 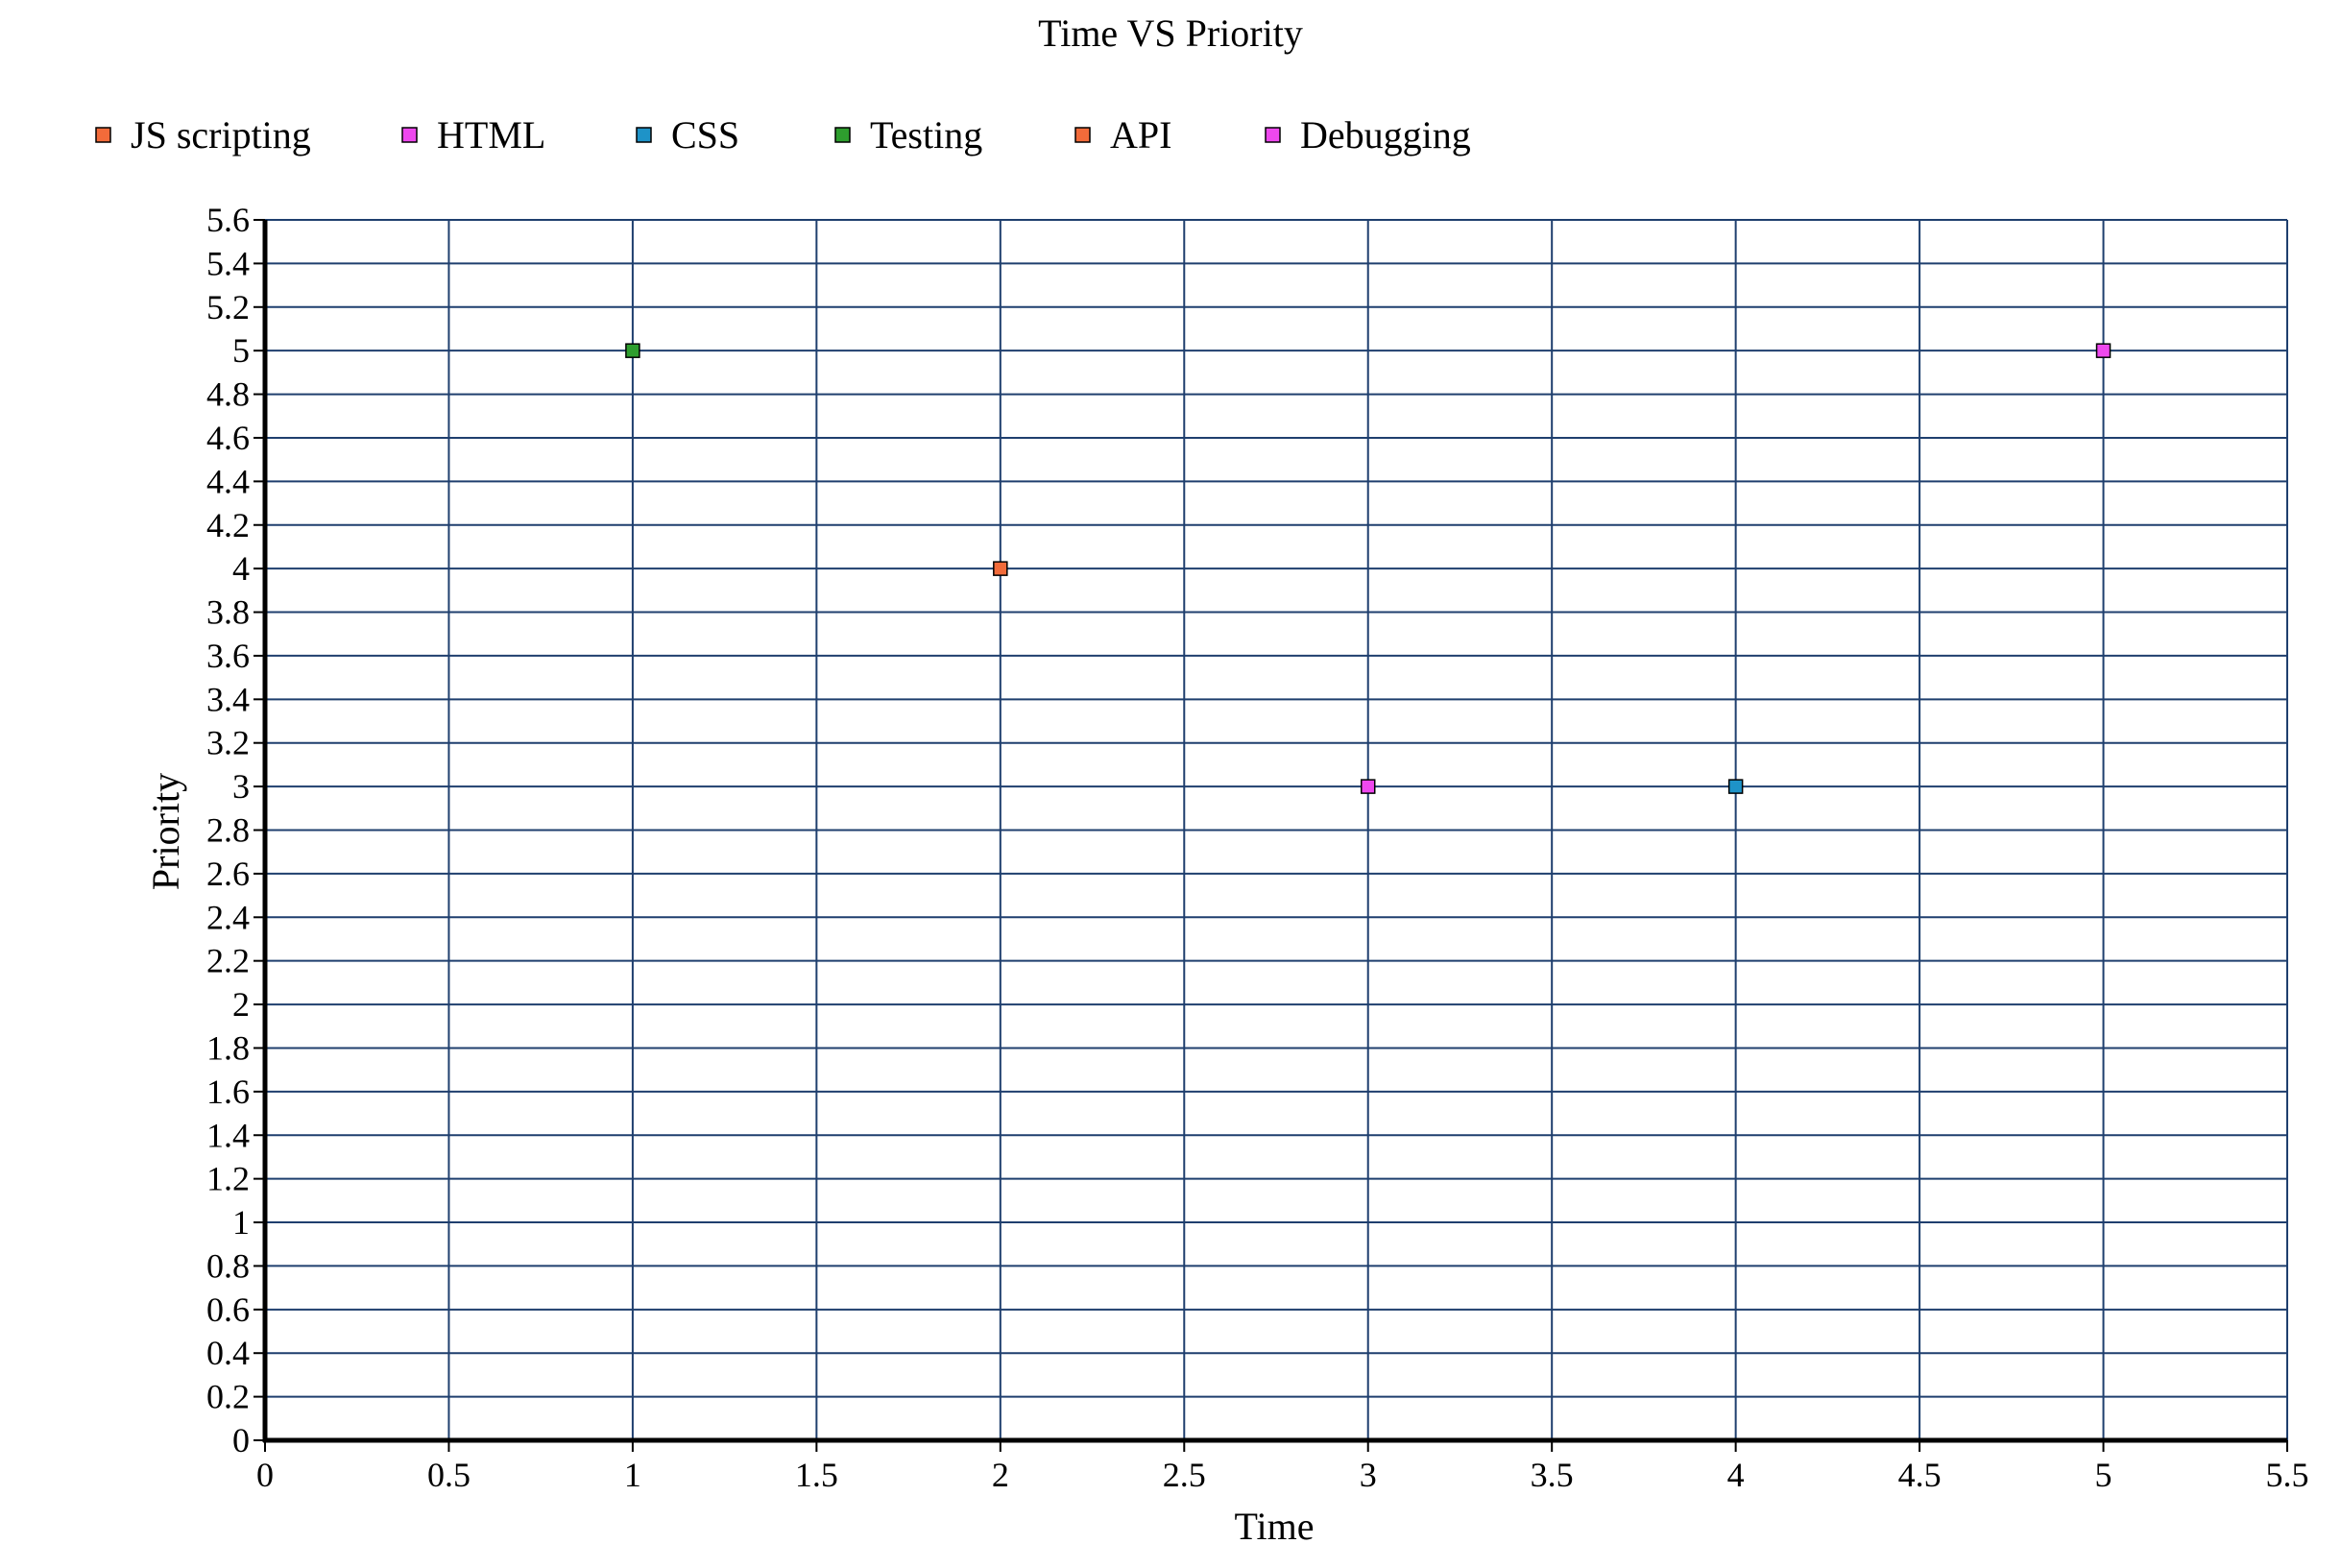 I want to click on y-tick-label: 1.8, so click(x=228, y=1047).